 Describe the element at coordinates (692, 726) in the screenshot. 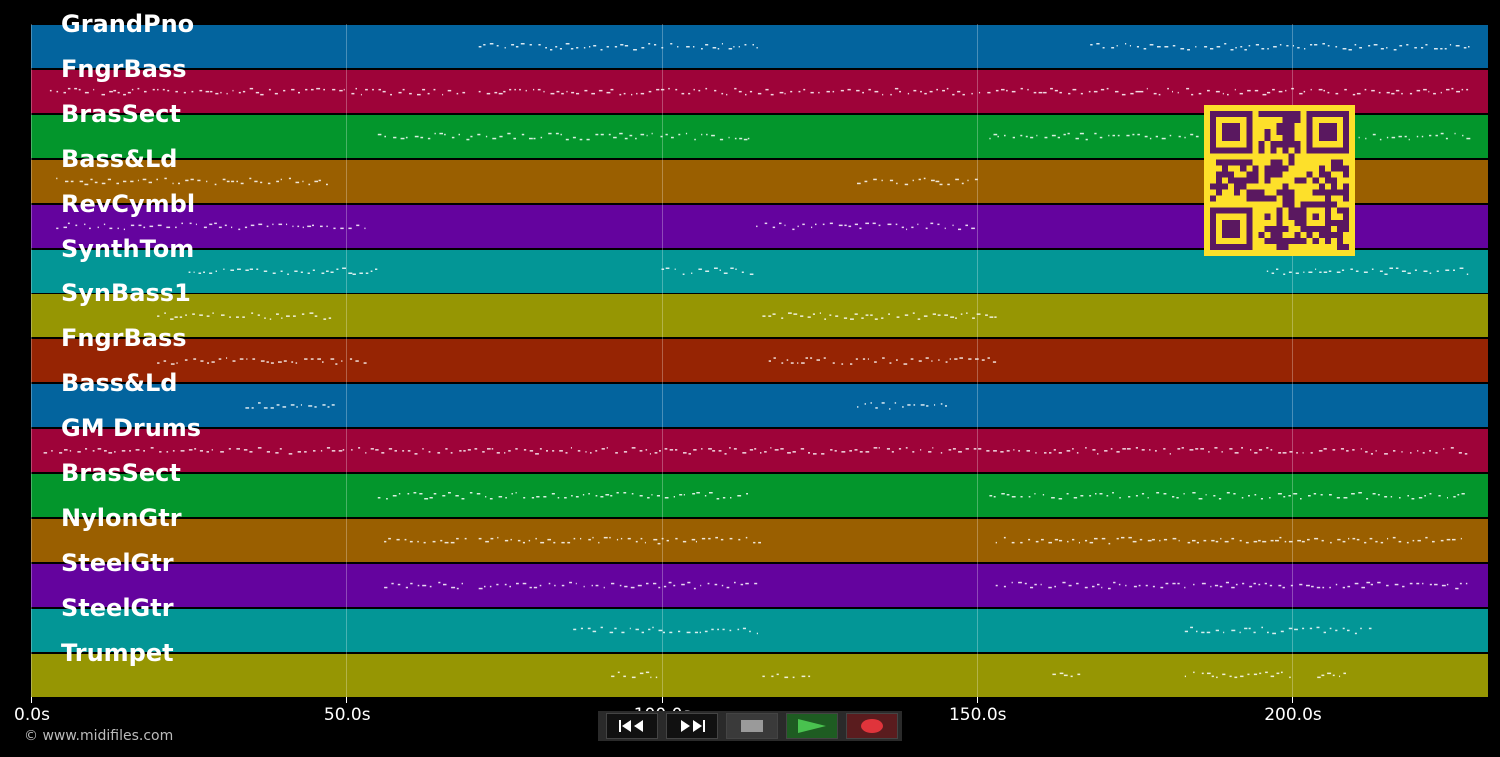

I see `fast-forward-button` at that location.